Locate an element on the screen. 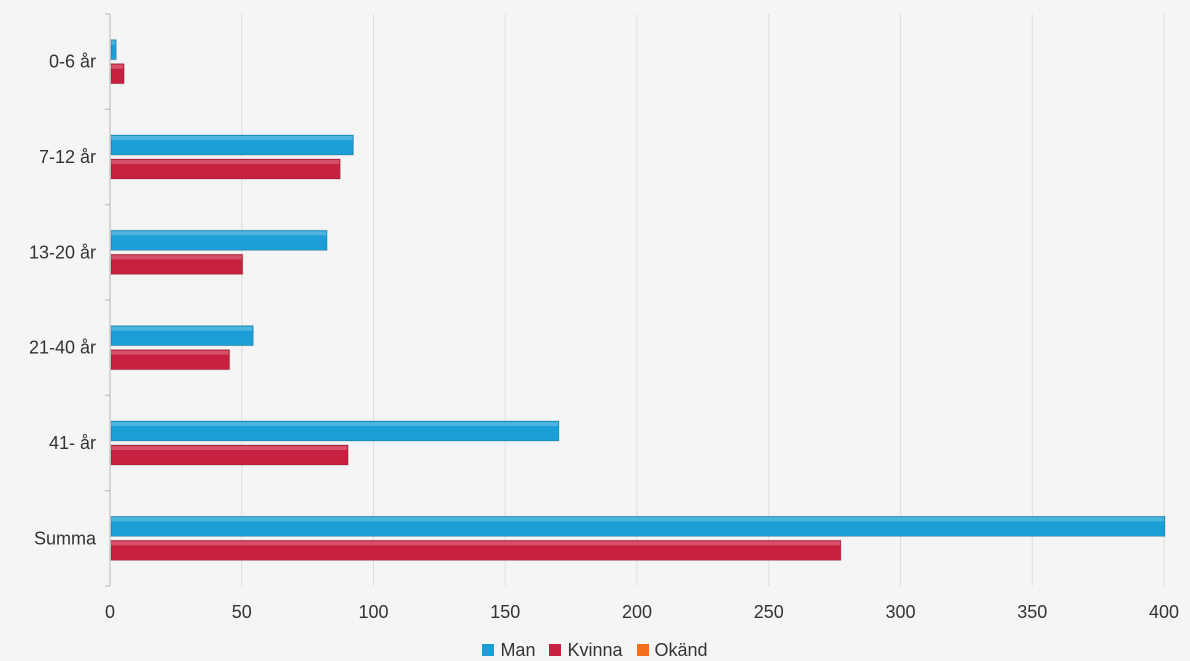 This screenshot has height=661, width=1190. x-tick-label: 150 is located at coordinates (505, 612).